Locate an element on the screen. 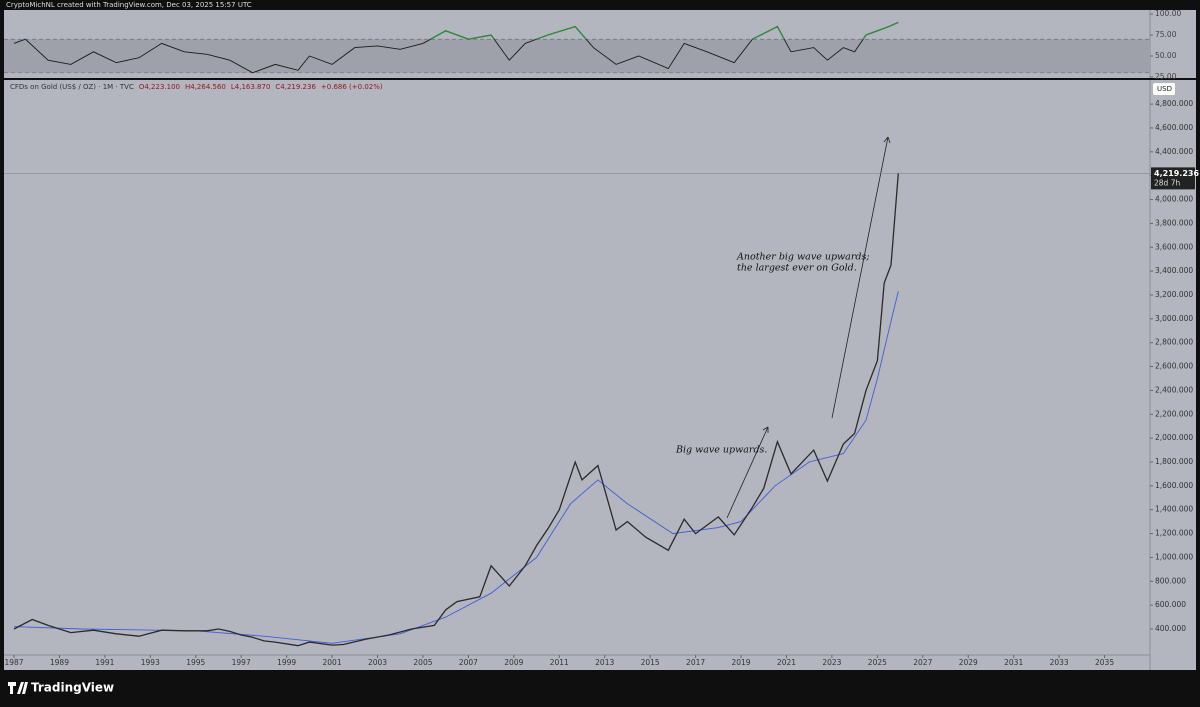  currency: USD is located at coordinates (1164, 89).